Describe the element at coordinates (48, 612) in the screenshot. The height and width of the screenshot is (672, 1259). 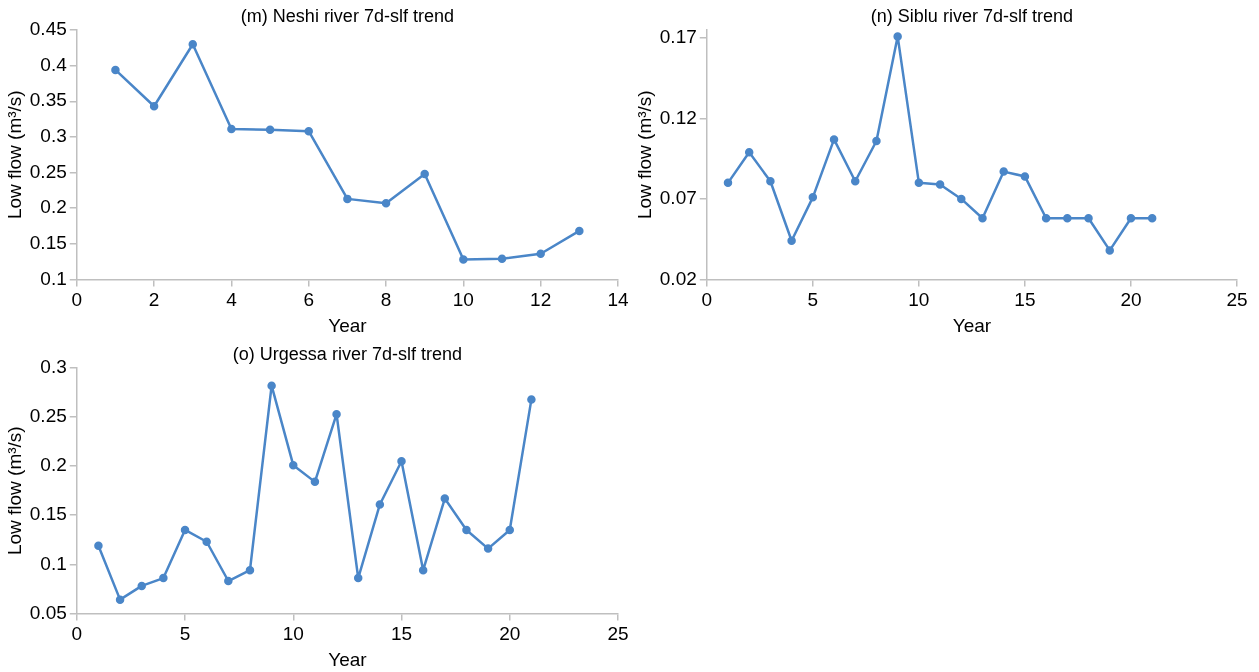
I see `y-tick-label: 0.05` at that location.